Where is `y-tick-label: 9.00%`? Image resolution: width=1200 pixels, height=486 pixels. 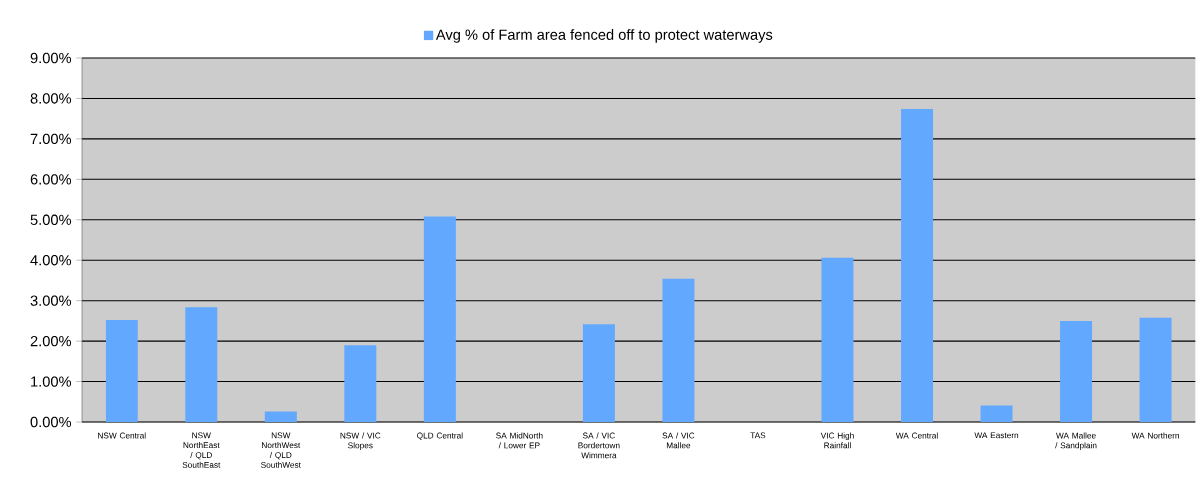
y-tick-label: 9.00% is located at coordinates (51, 58).